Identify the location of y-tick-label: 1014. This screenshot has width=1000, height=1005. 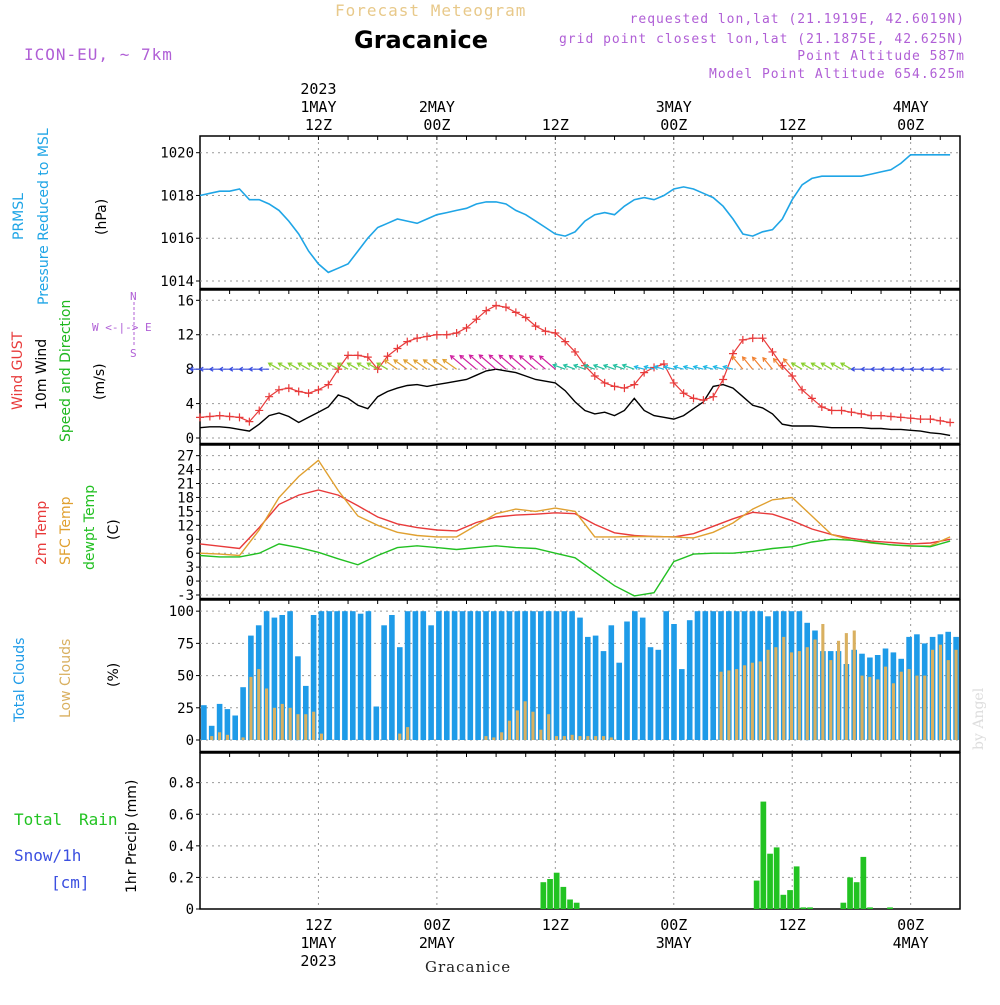
(177, 282).